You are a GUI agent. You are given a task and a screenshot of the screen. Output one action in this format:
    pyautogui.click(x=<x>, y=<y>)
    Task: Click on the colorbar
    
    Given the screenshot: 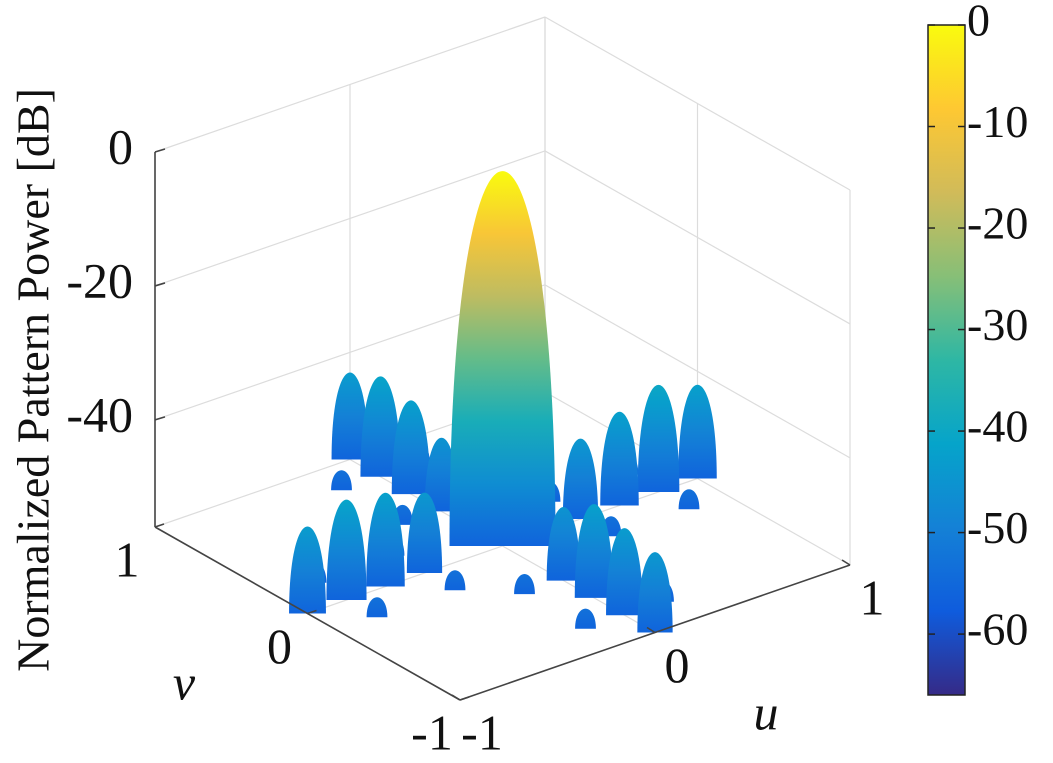 What is the action you would take?
    pyautogui.click(x=946, y=360)
    